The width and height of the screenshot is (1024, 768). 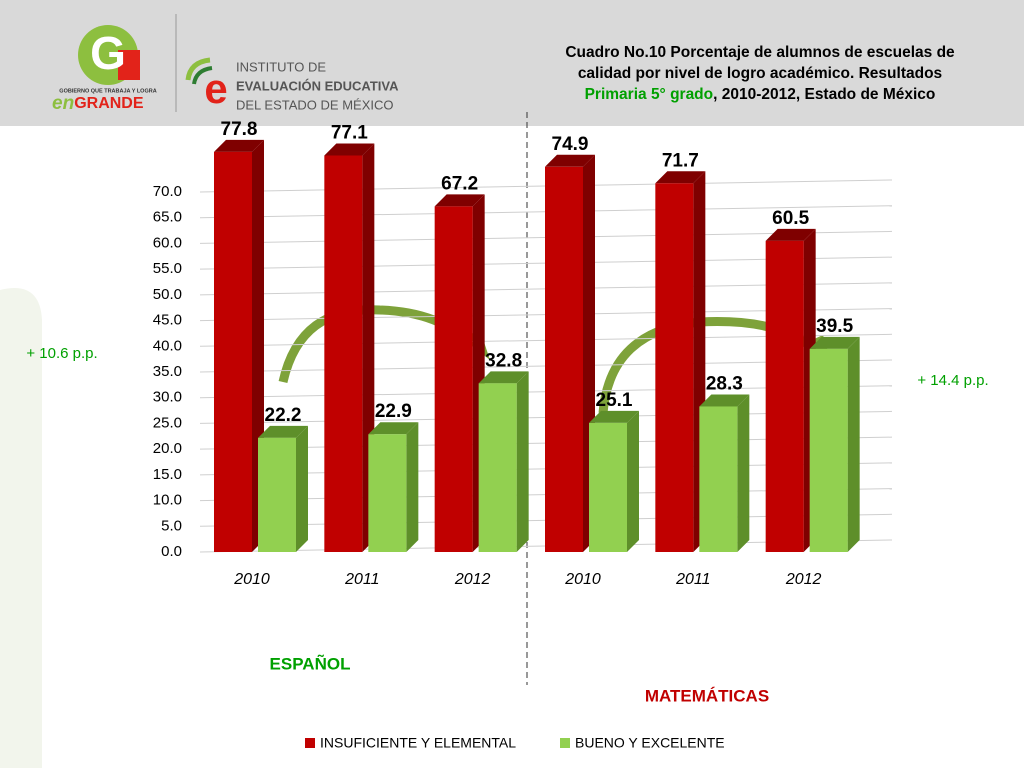 I want to click on y-tick-label: 35.0, so click(x=167, y=371).